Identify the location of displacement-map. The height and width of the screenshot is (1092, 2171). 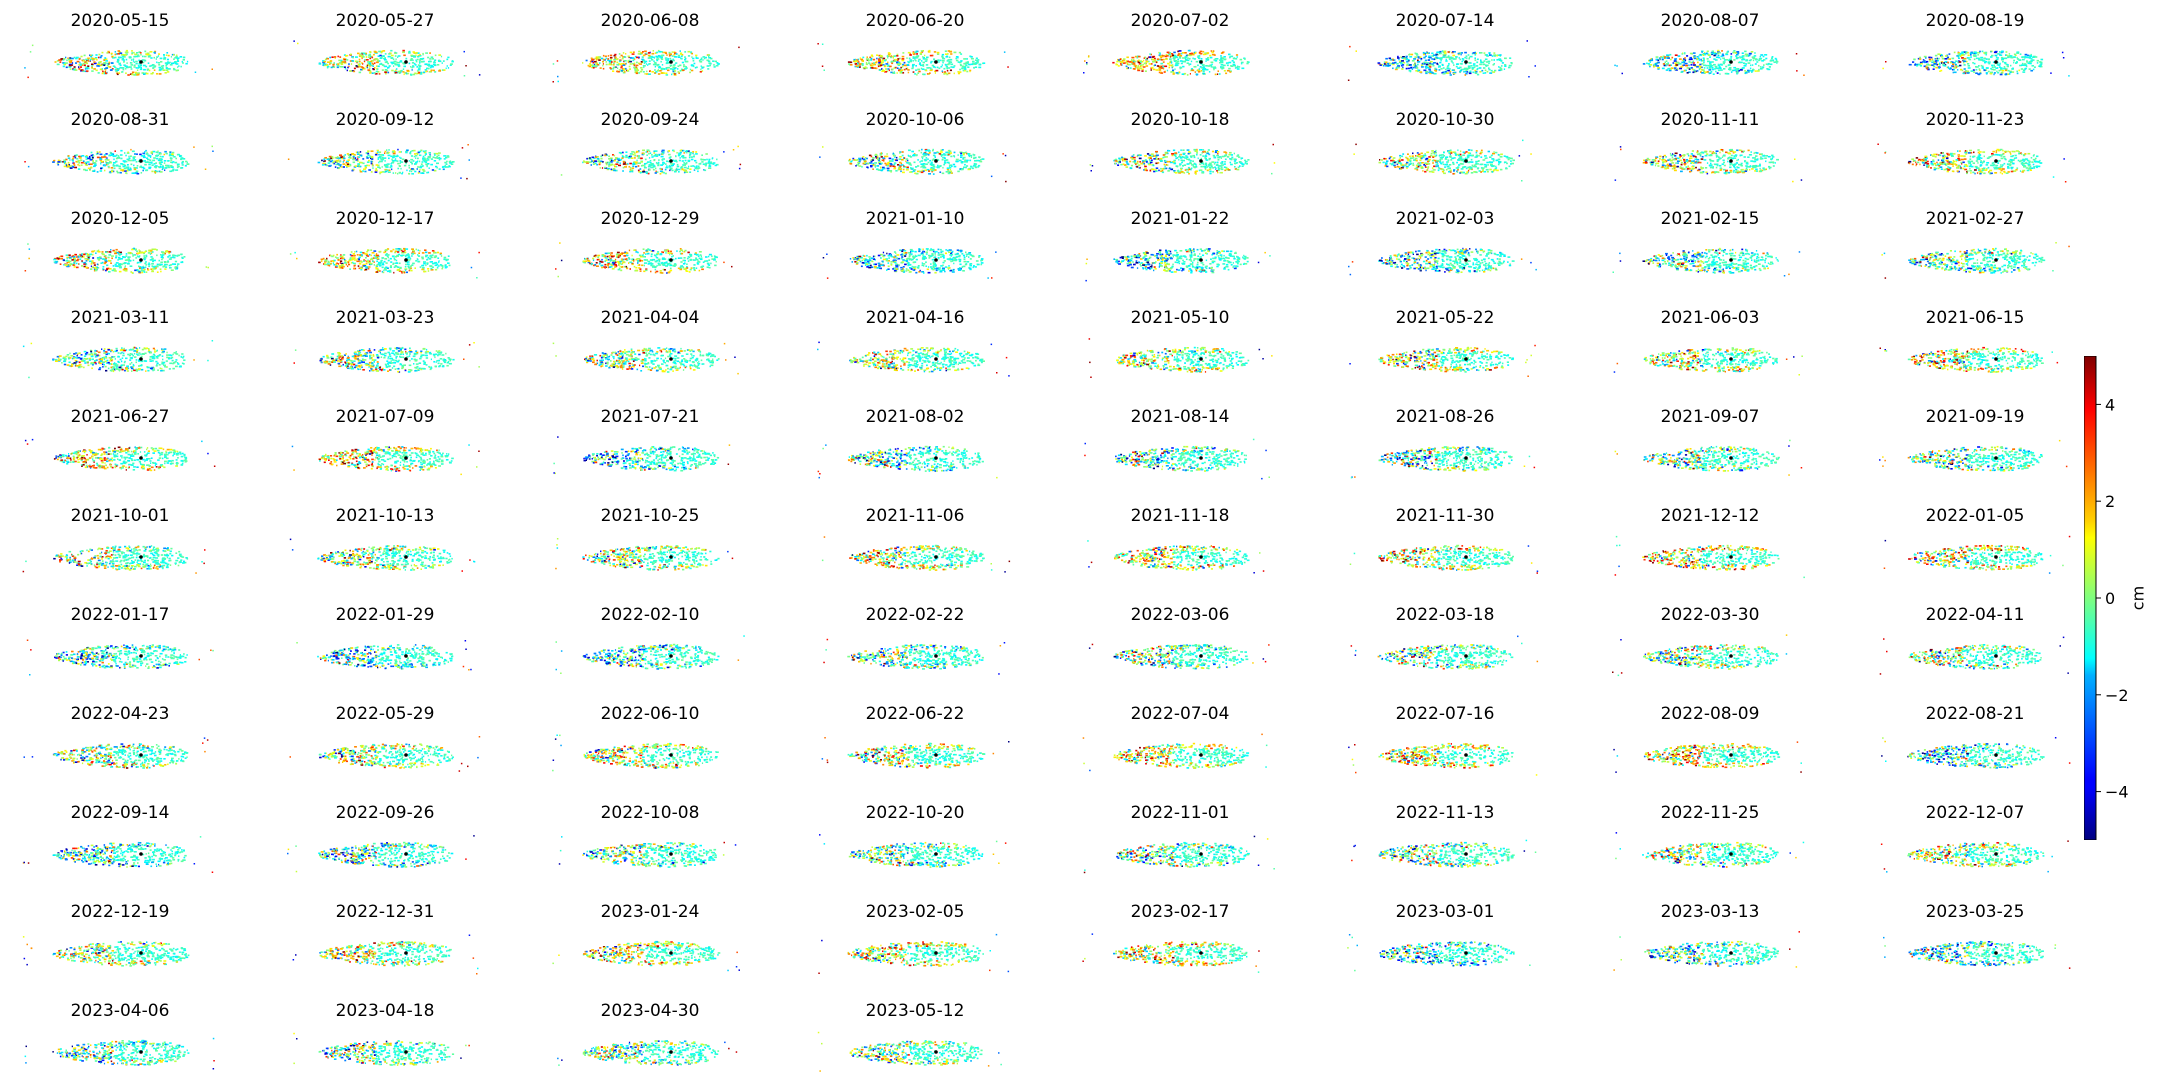
(1166, 62).